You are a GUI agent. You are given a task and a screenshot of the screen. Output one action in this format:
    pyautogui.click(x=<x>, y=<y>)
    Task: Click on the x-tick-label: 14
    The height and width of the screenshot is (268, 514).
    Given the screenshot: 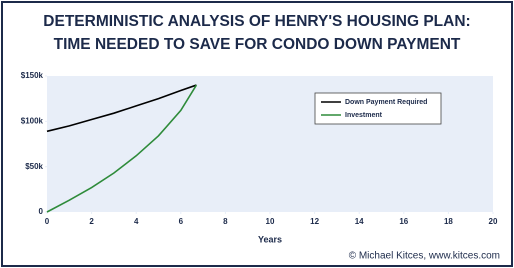 What is the action you would take?
    pyautogui.click(x=359, y=221)
    